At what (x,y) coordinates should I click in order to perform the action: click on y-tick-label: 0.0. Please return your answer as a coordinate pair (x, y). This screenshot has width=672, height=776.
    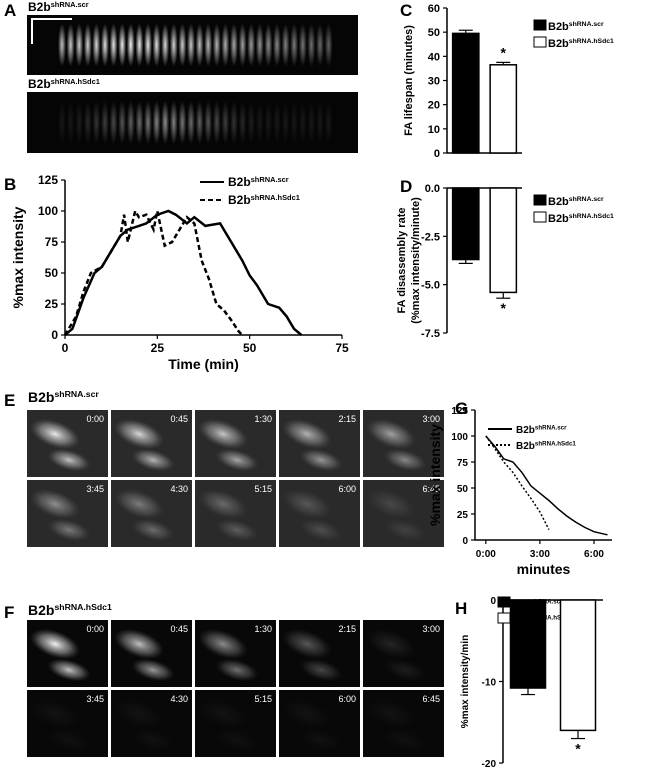
    Looking at the image, I should click on (432, 189).